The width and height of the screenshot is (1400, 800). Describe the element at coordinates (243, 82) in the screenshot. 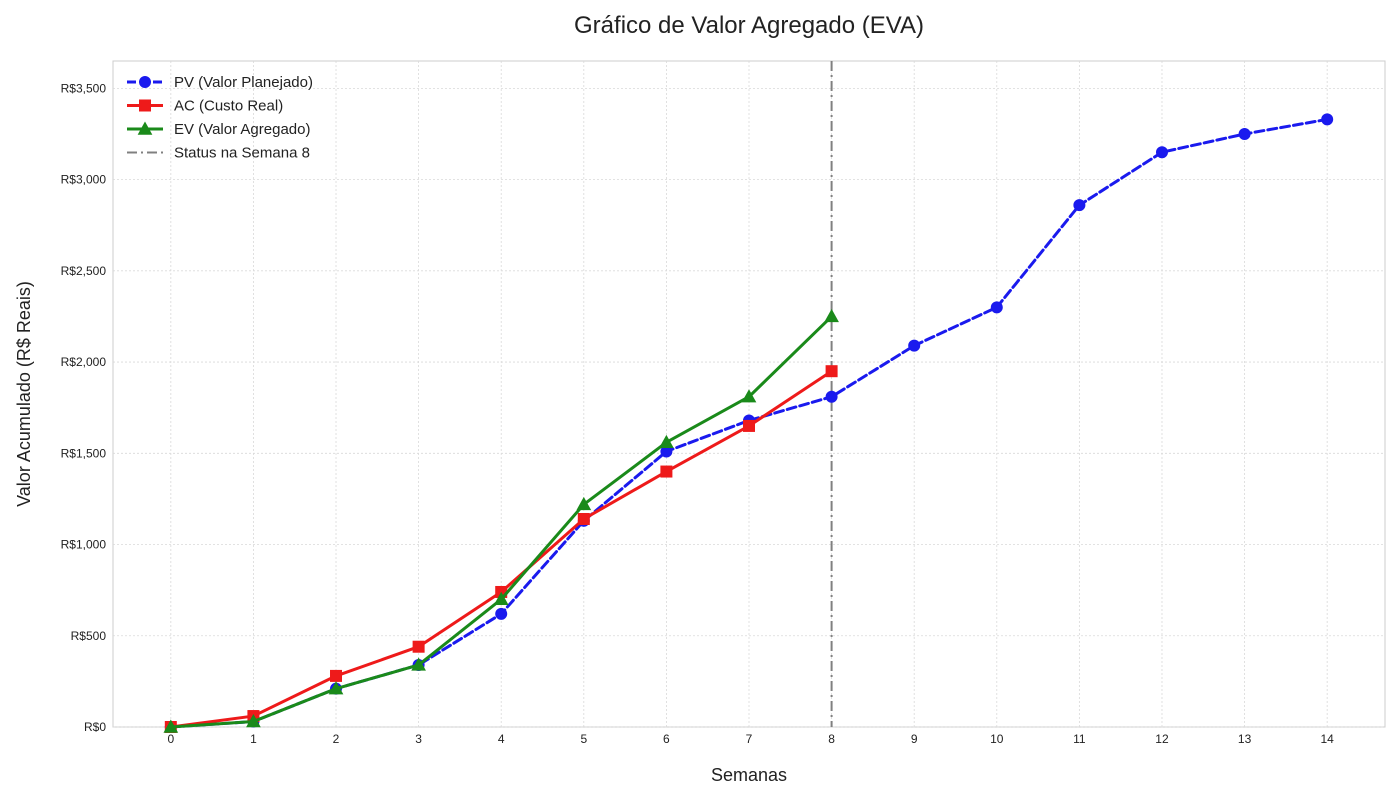

I see `legend-label: PV (Valor Planejado)` at that location.